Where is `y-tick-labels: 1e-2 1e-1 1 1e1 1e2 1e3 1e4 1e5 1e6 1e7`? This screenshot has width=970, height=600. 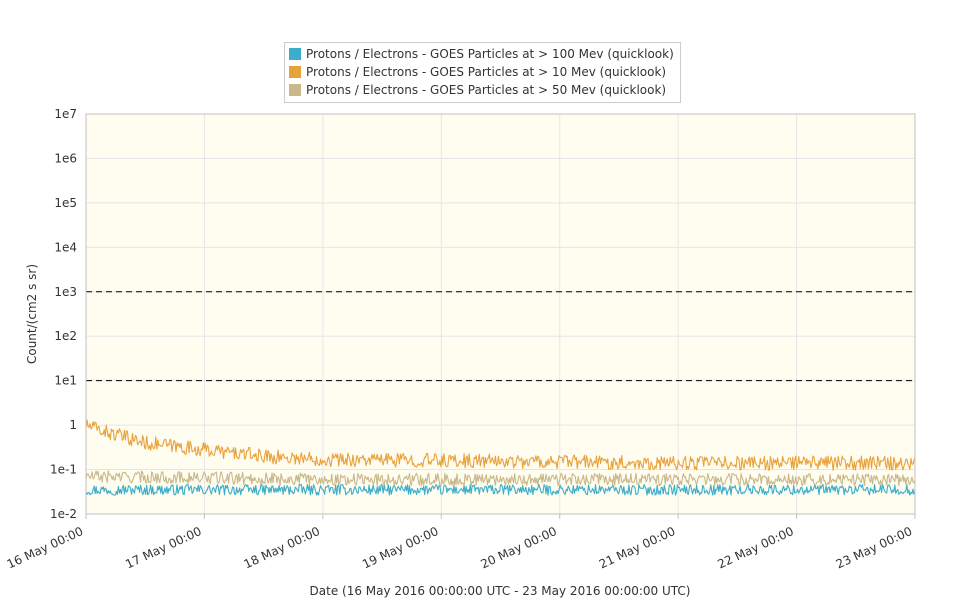 y-tick-labels: 1e-2 1e-1 1 1e1 1e2 1e3 1e4 1e5 1e6 1e7 is located at coordinates (63, 314).